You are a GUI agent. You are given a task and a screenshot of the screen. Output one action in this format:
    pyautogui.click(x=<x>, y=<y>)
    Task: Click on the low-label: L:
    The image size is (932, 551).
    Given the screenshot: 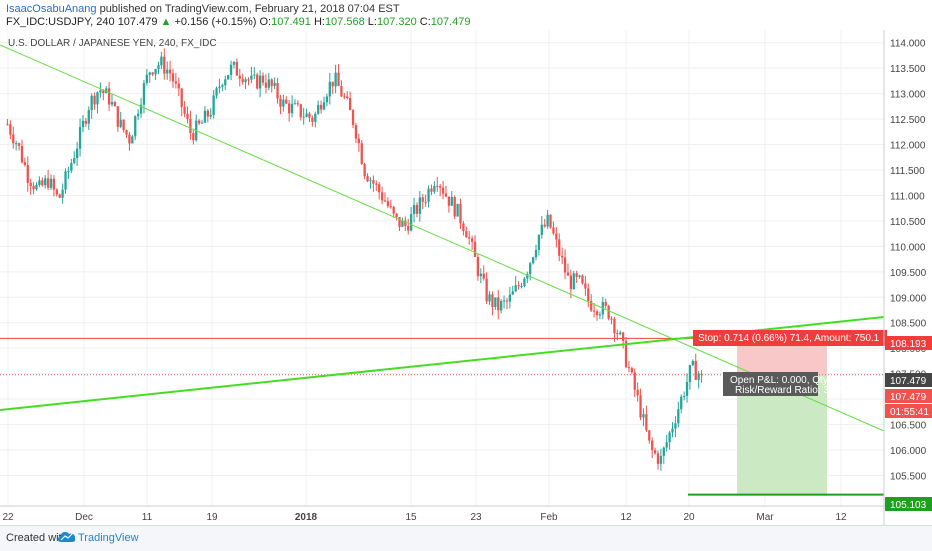 What is the action you would take?
    pyautogui.click(x=372, y=22)
    